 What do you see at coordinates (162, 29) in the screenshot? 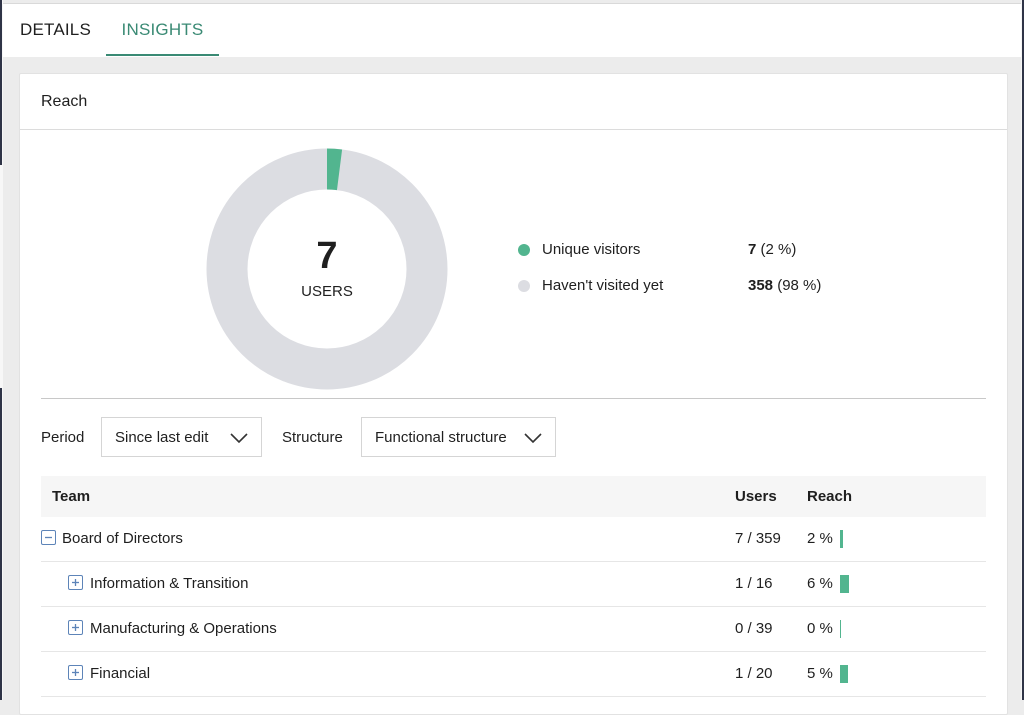
I see `tab-insights: INSIGHTS` at bounding box center [162, 29].